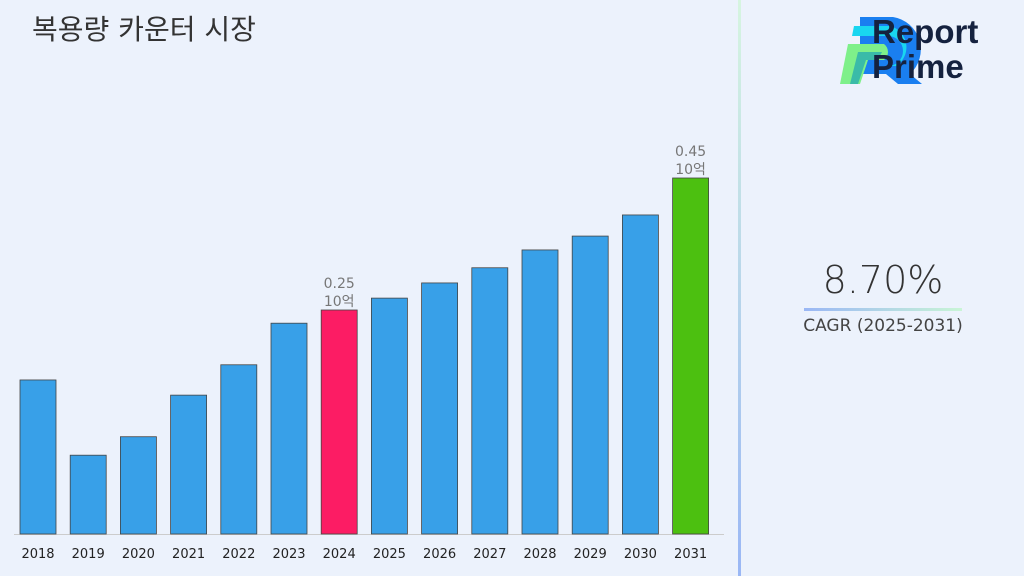 The height and width of the screenshot is (576, 1024). I want to click on bar-2030, so click(640, 374).